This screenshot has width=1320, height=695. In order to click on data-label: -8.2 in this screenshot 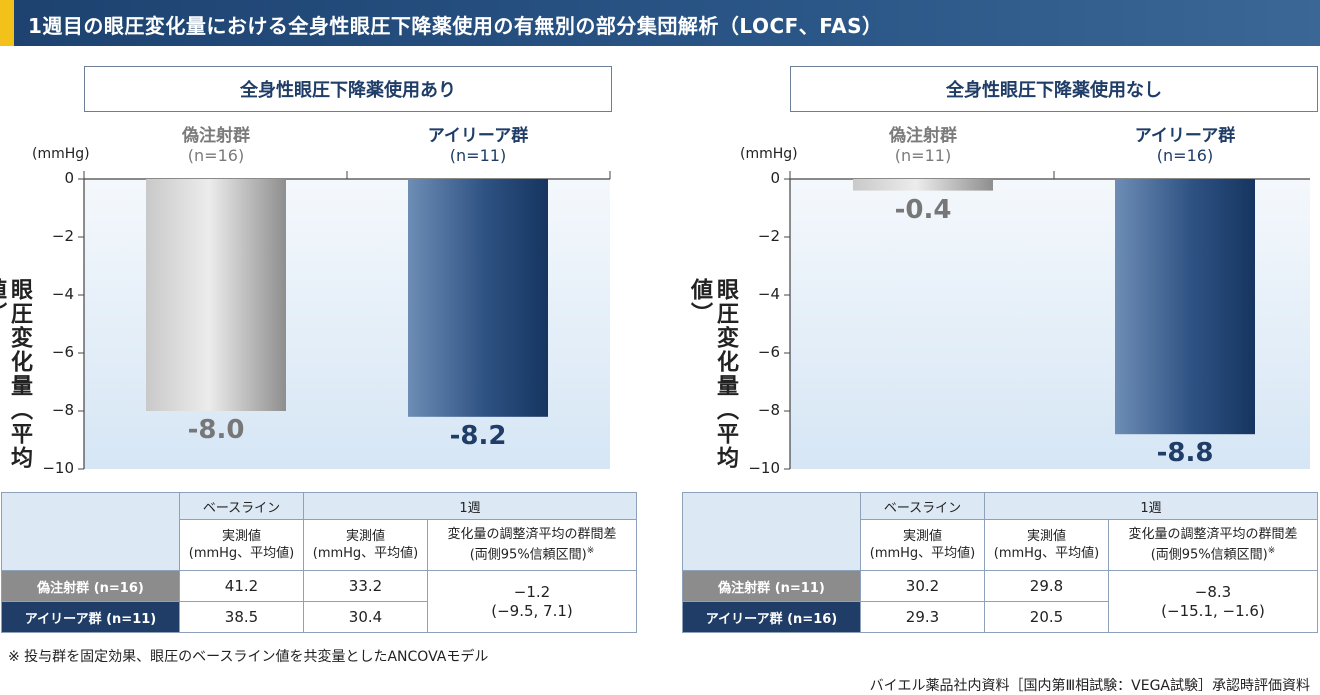, I will do `click(478, 435)`.